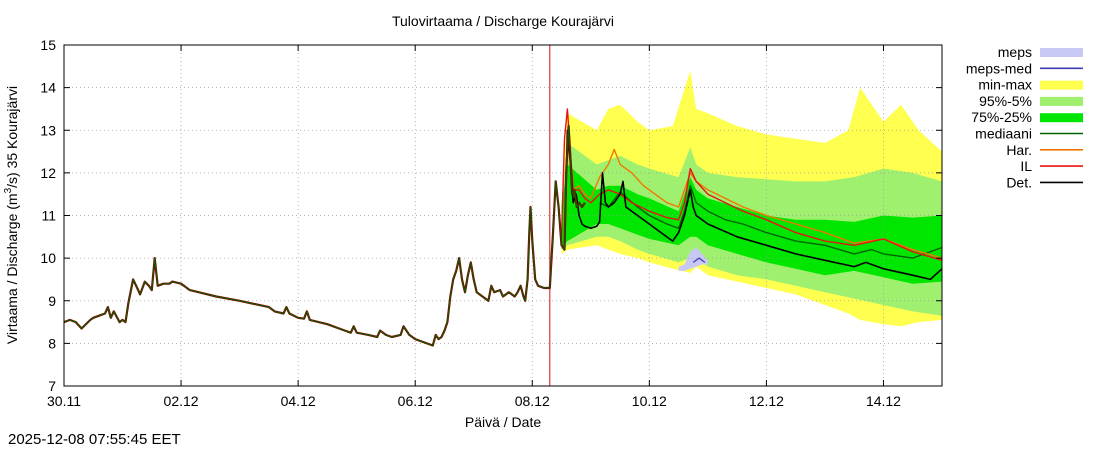 The height and width of the screenshot is (450, 1100). What do you see at coordinates (999, 68) in the screenshot?
I see `legend-label-meps_med: meps-med` at bounding box center [999, 68].